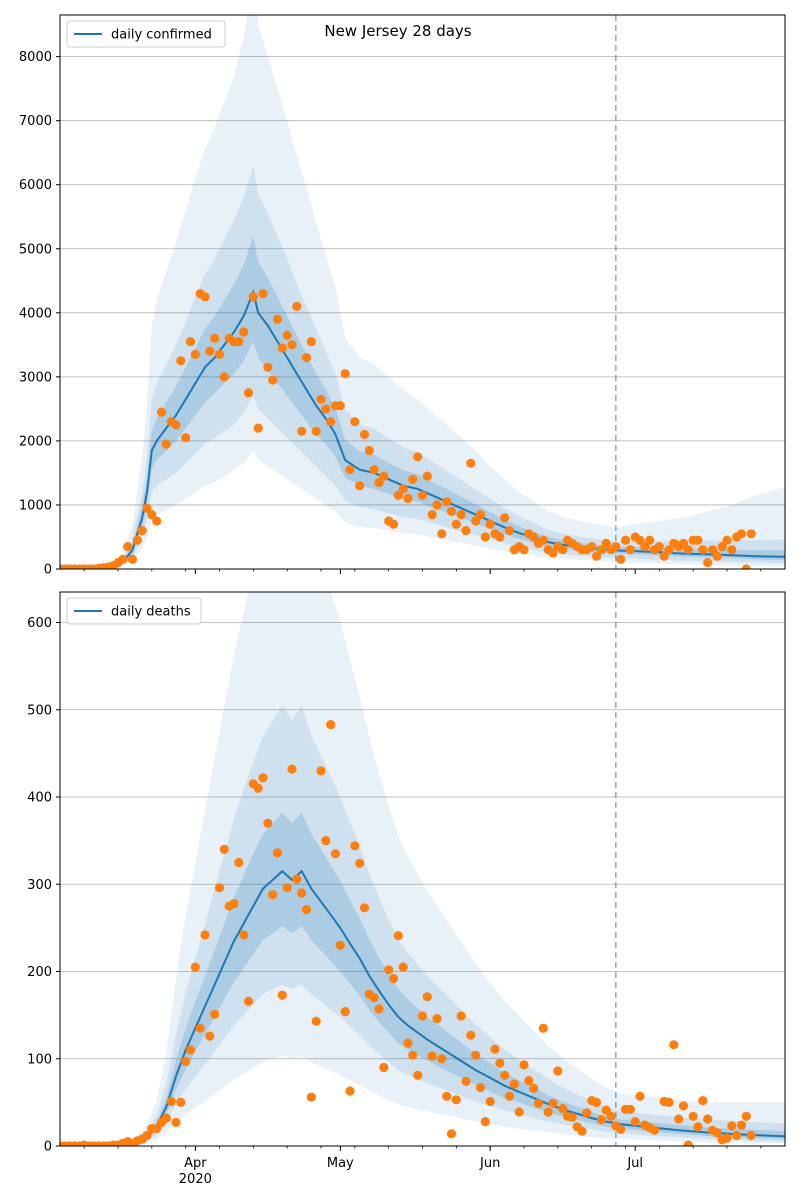 This screenshot has height=1200, width=800. Describe the element at coordinates (195, 1163) in the screenshot. I see `xtick-label: Apr` at that location.